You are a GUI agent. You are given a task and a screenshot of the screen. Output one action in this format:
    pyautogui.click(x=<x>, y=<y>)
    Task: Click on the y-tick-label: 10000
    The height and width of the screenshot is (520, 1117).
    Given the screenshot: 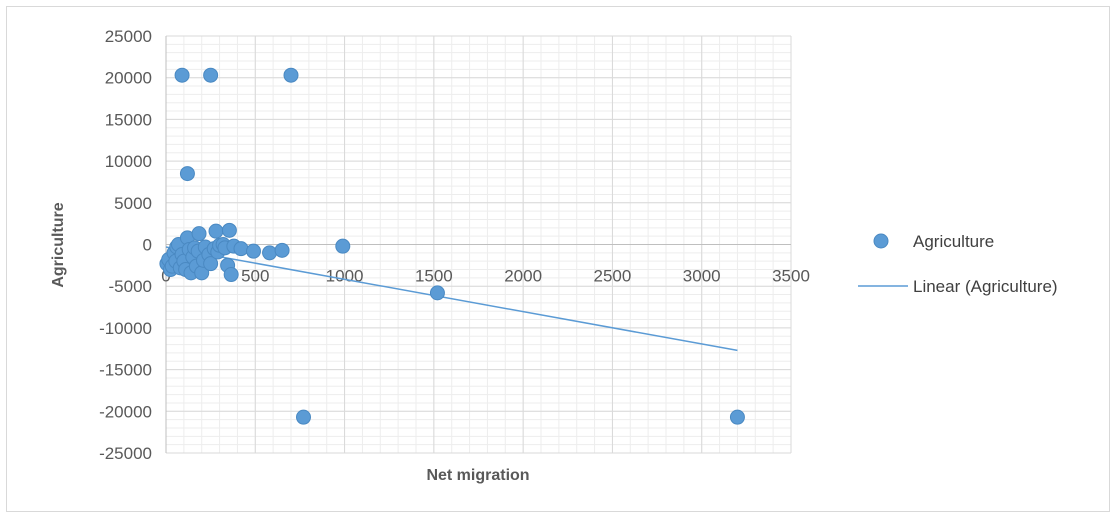 What is the action you would take?
    pyautogui.click(x=128, y=161)
    